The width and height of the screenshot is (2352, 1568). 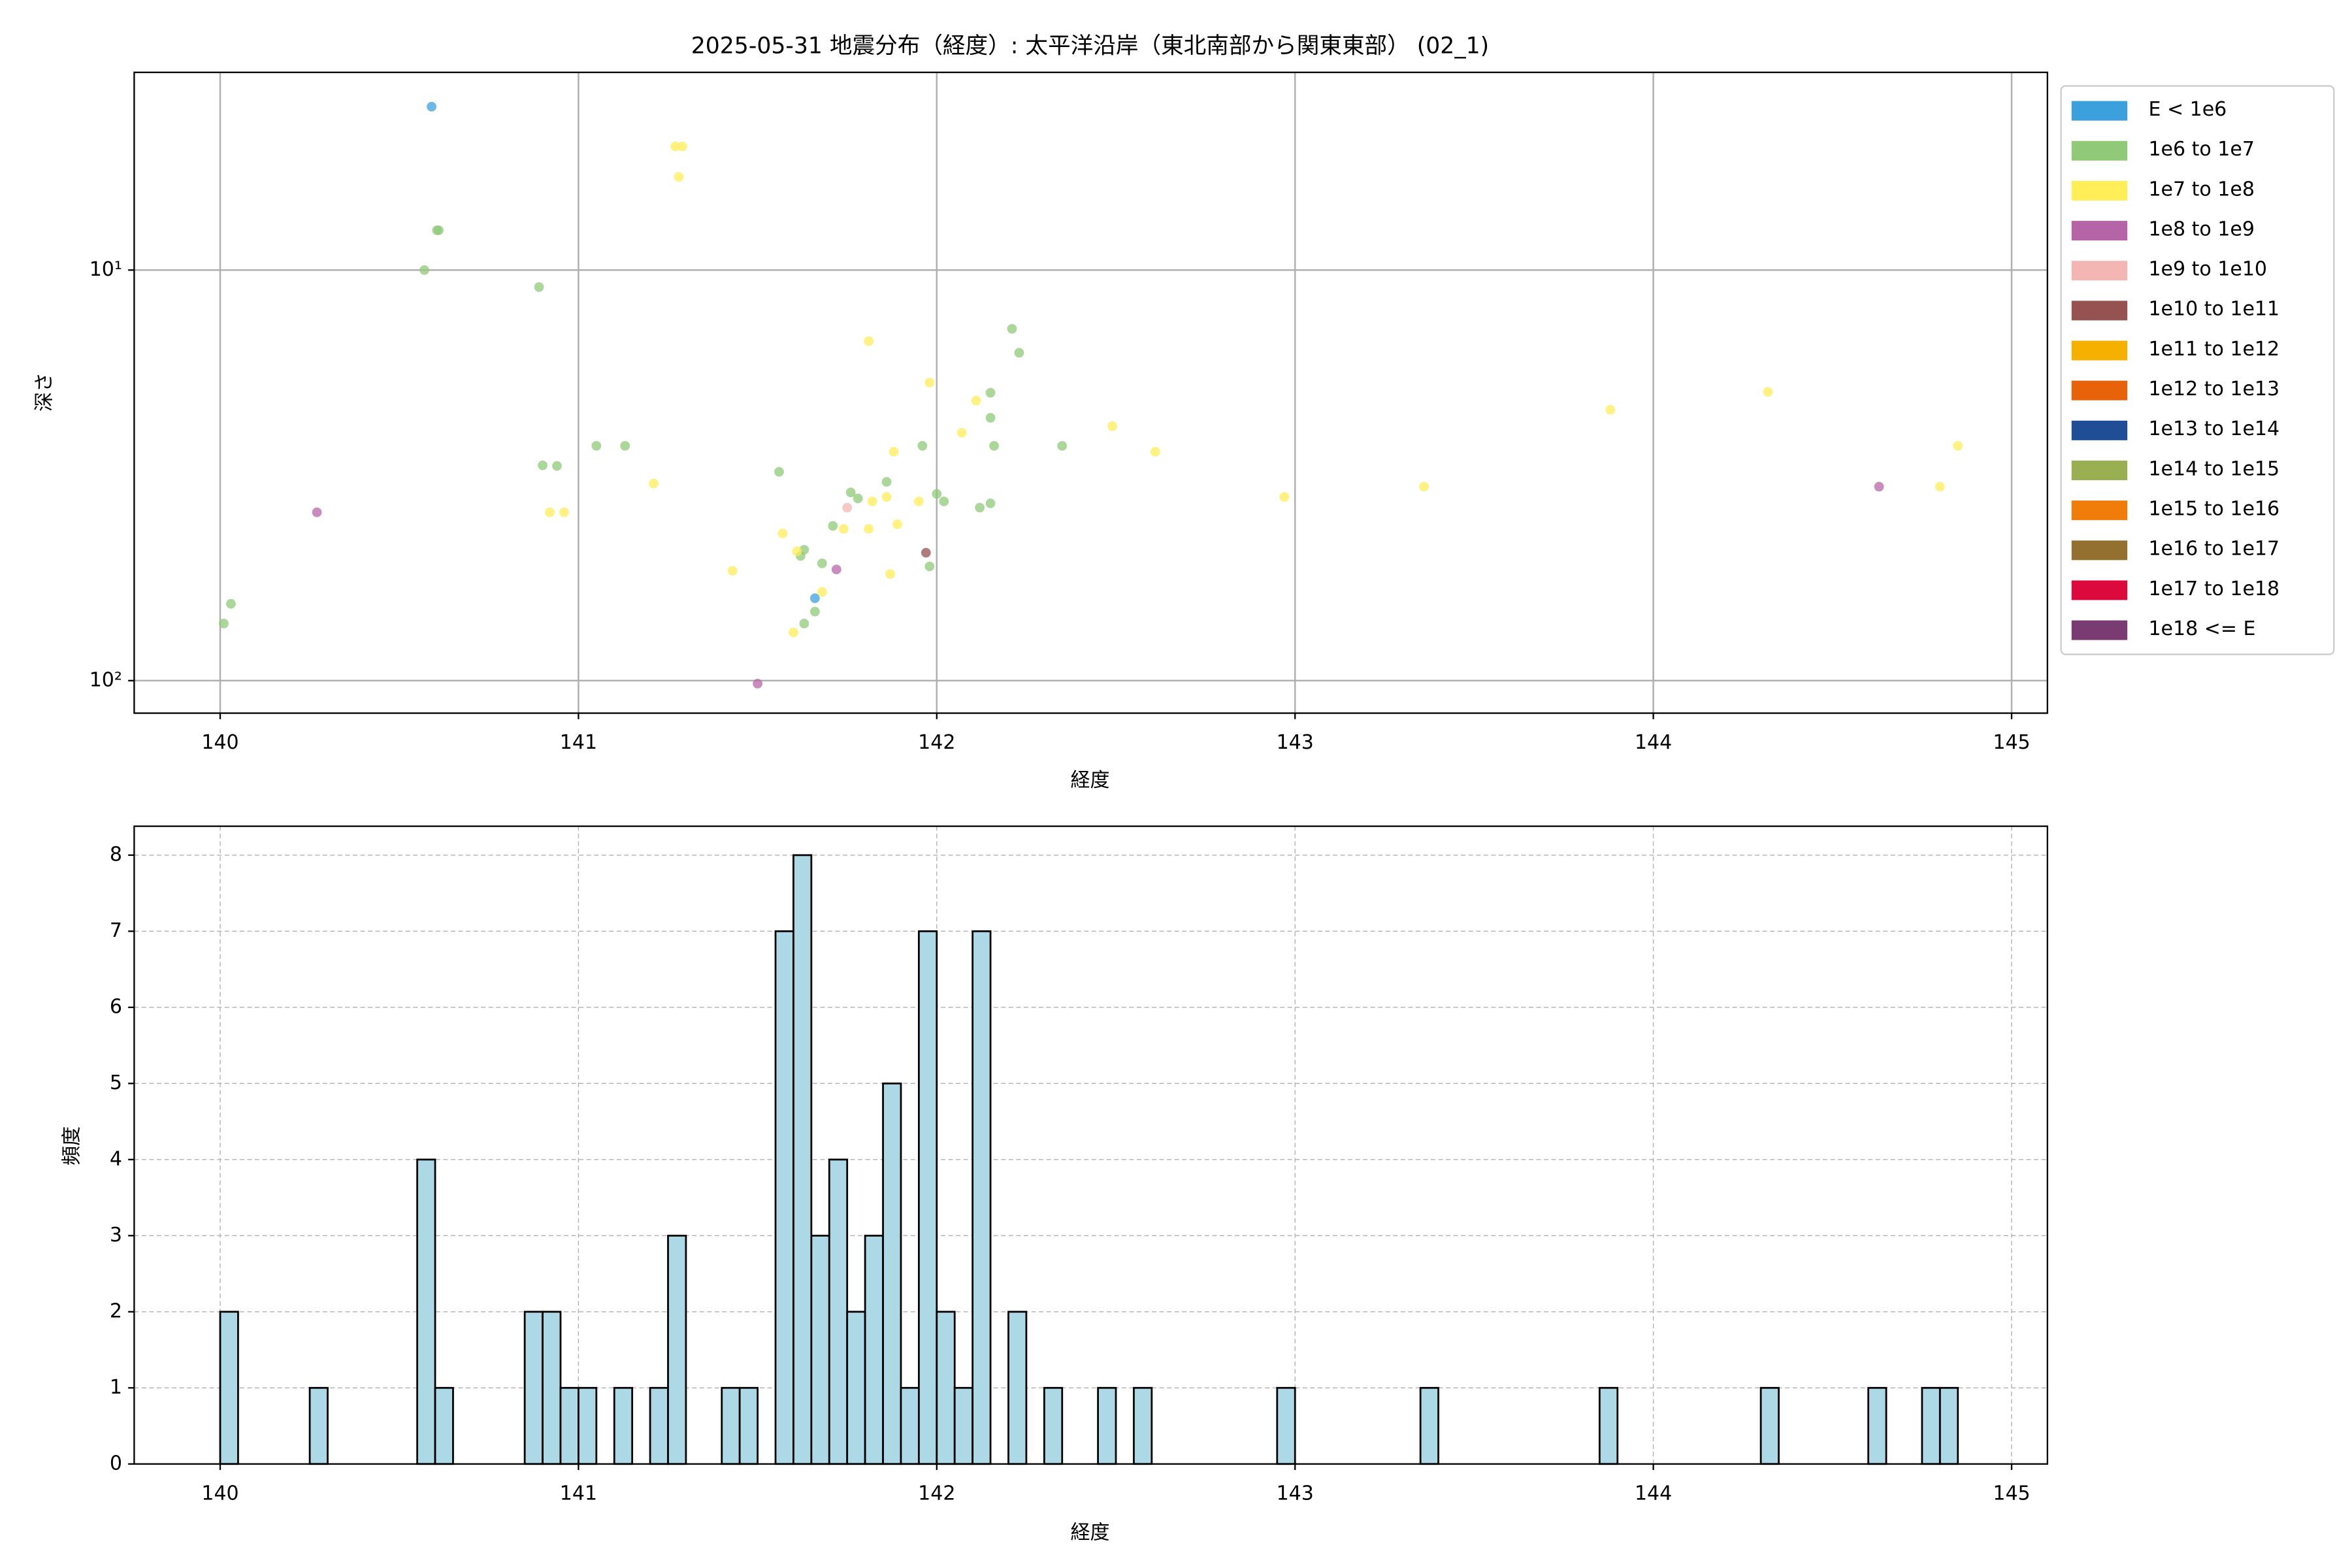 I want to click on y-axis-label: 頻度, so click(x=71, y=1146).